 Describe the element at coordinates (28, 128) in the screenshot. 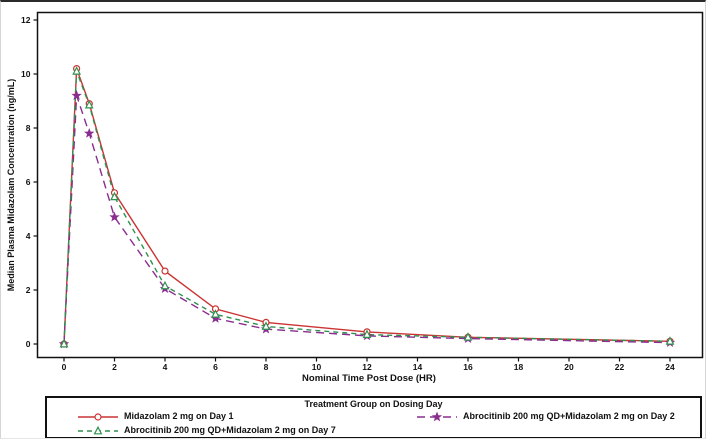

I see `y-tick-label: 8` at that location.